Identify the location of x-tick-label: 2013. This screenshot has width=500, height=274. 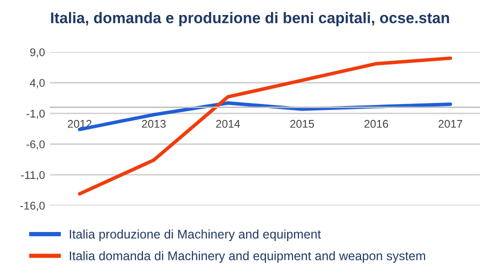
(154, 124).